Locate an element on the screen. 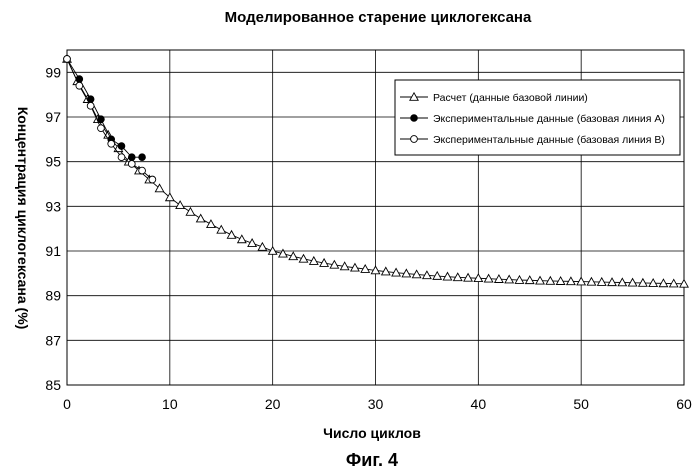  y-tick-label: 89 is located at coordinates (53, 296).